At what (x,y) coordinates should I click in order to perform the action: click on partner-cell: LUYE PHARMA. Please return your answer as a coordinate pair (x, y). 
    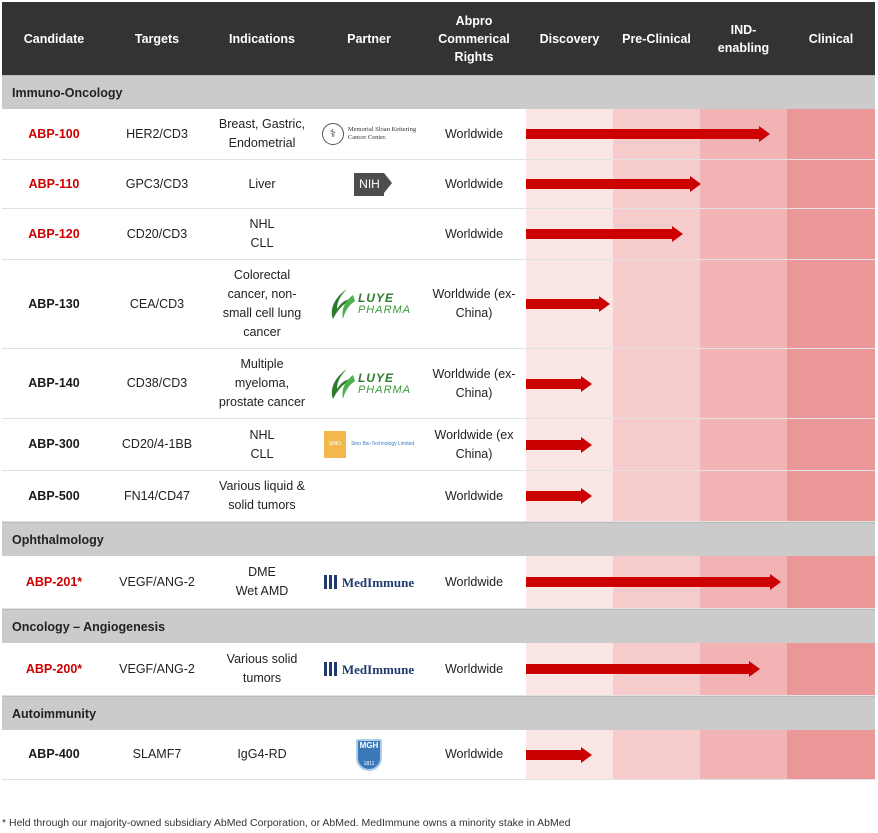
    Looking at the image, I should click on (369, 383).